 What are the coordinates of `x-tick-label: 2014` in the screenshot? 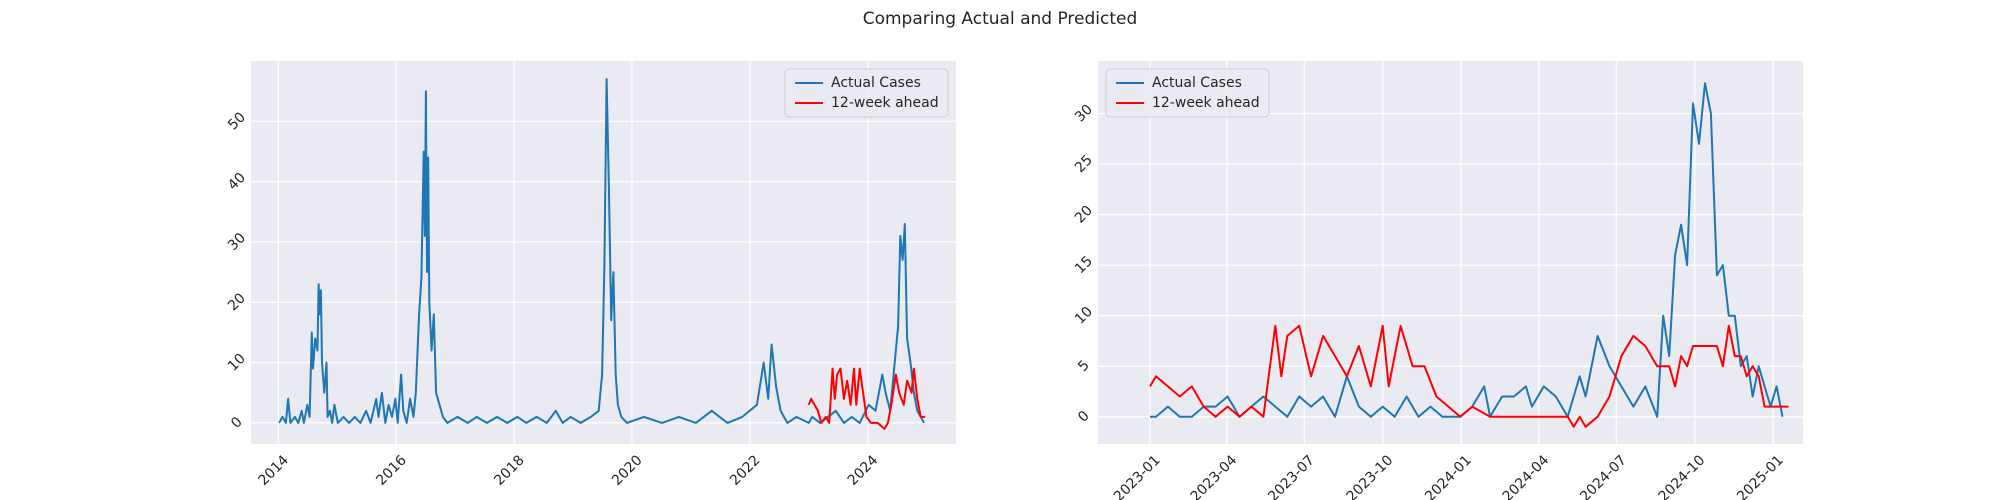 It's located at (274, 470).